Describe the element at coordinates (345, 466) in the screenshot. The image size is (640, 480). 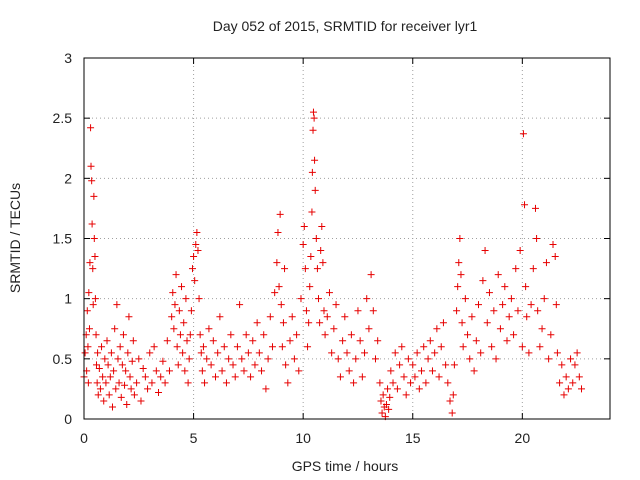
I see `x-axis-label: GPS time / hours` at that location.